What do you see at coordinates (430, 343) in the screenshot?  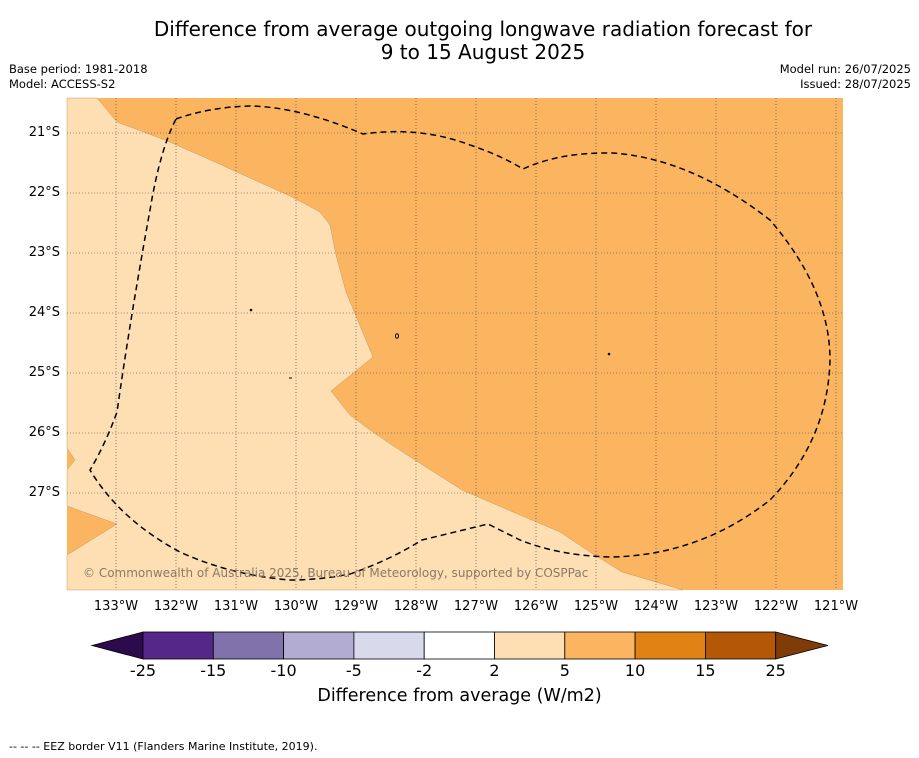 I see `islands` at bounding box center [430, 343].